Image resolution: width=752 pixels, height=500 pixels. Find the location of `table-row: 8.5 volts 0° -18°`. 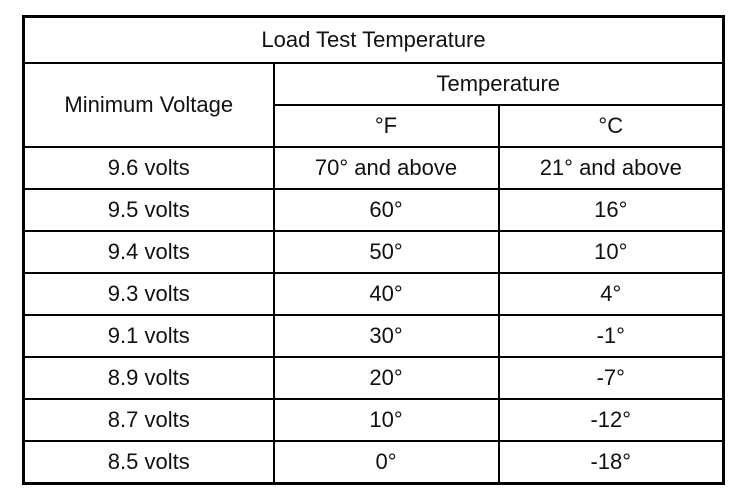

table-row: 8.5 volts 0° -18° is located at coordinates (373, 462).